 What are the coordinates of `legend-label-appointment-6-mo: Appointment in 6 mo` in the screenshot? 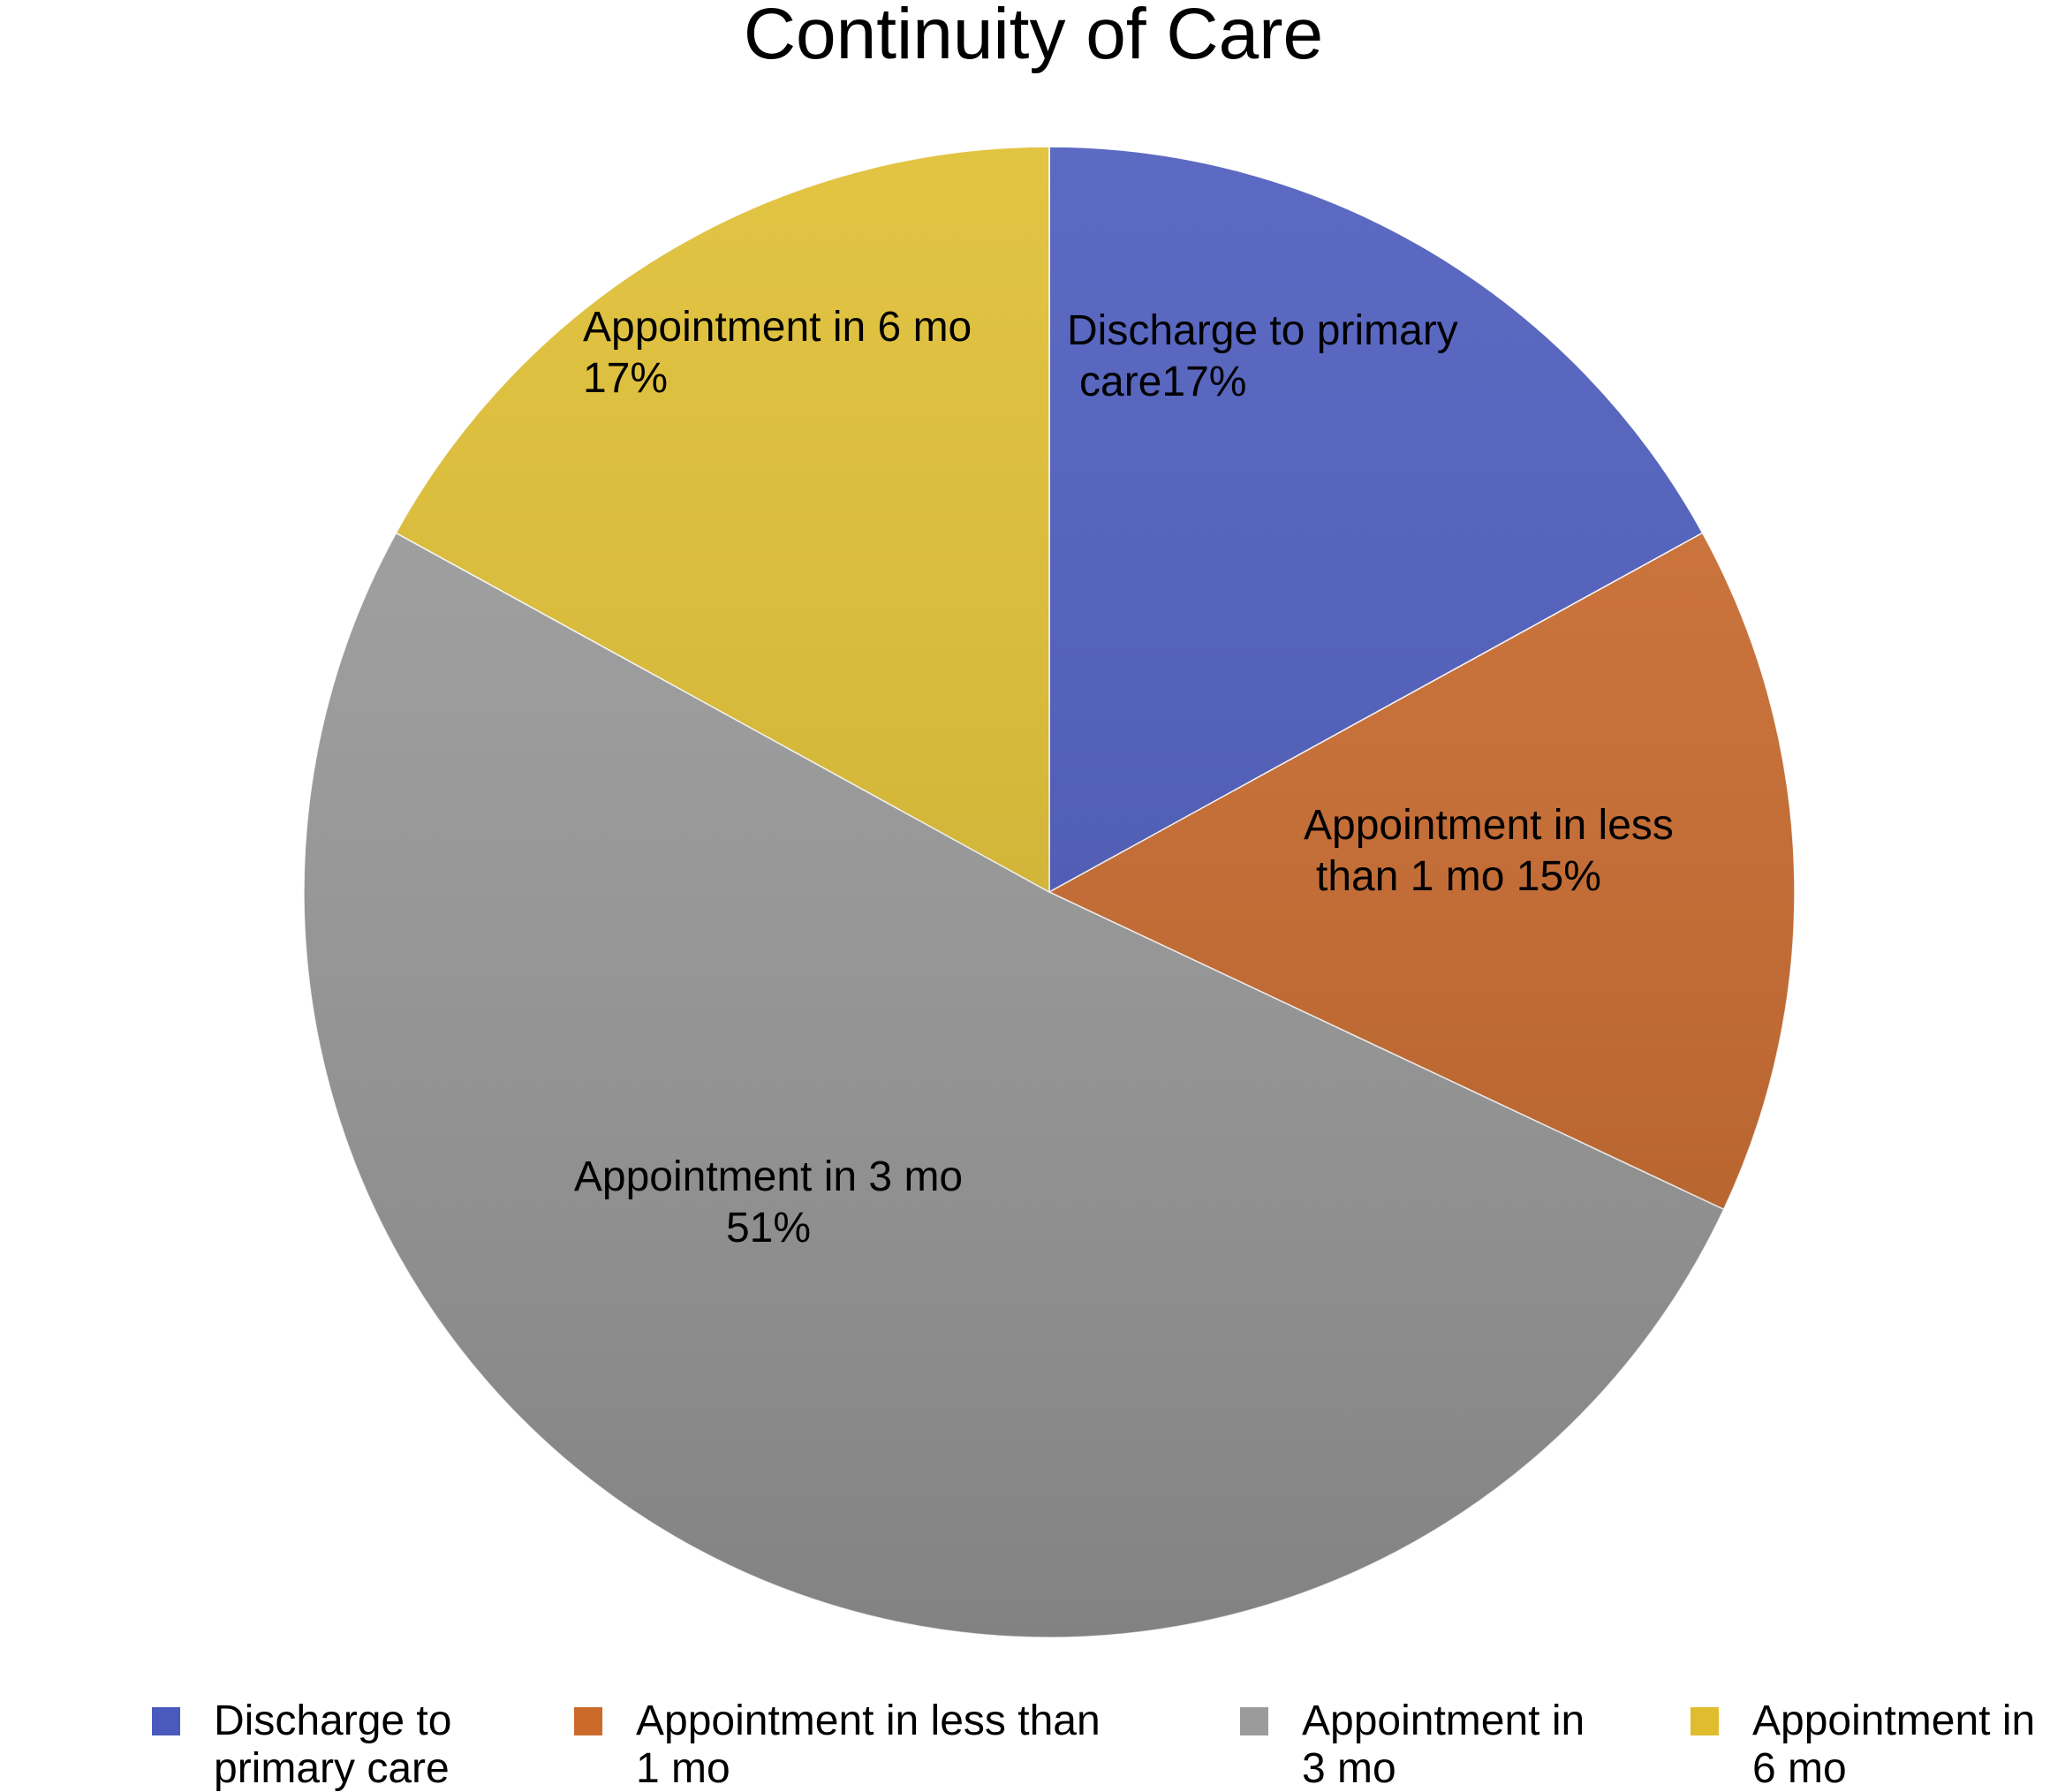 It's located at (1893, 1744).